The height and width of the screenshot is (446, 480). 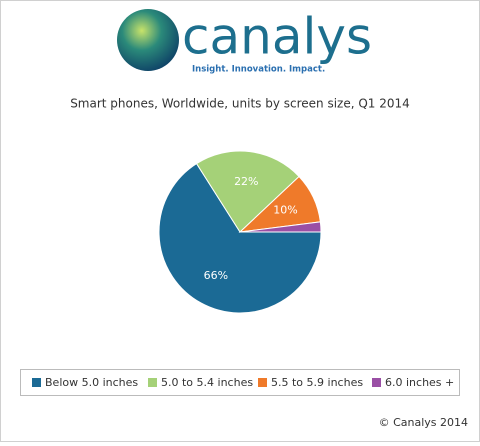 What do you see at coordinates (246, 181) in the screenshot?
I see `data-label: 22%` at bounding box center [246, 181].